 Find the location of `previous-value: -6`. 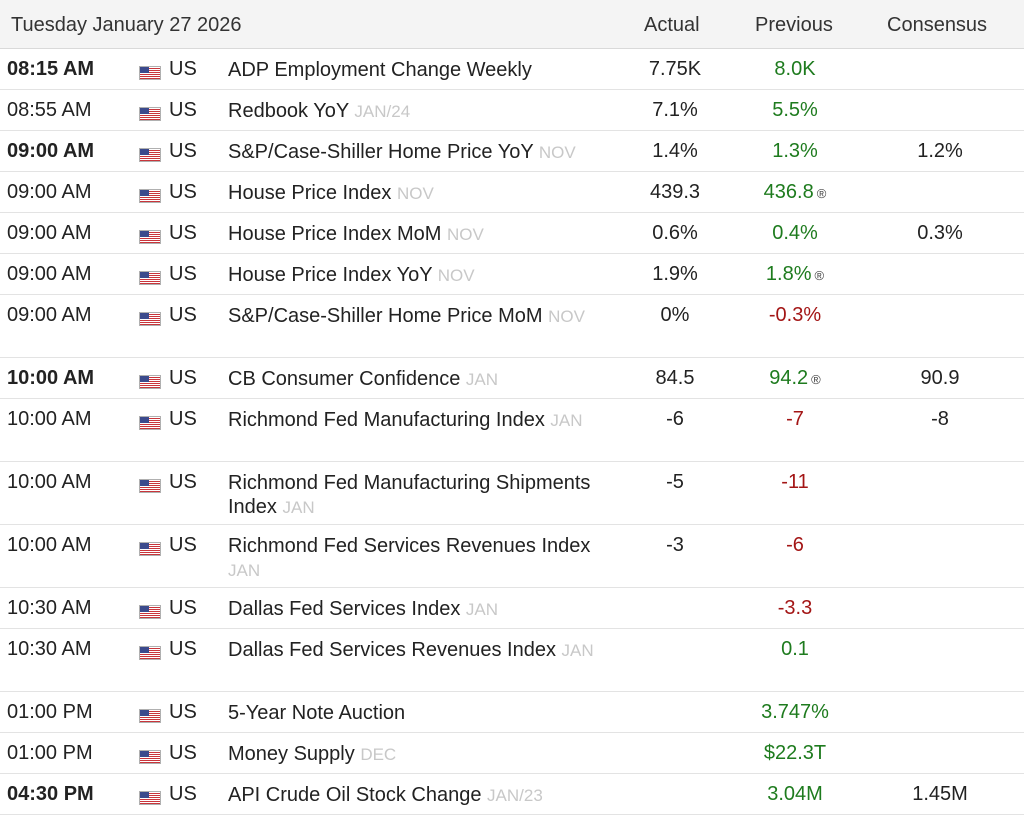

previous-value: -6 is located at coordinates (795, 545).